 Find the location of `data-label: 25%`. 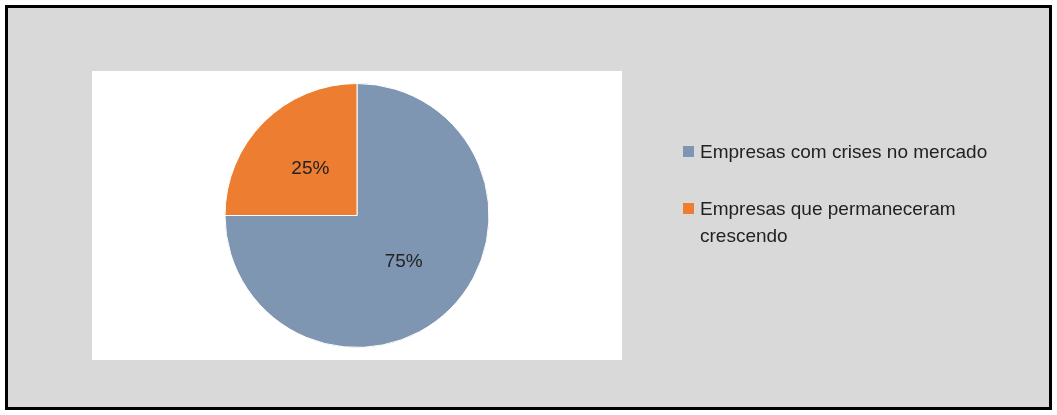

data-label: 25% is located at coordinates (310, 168).